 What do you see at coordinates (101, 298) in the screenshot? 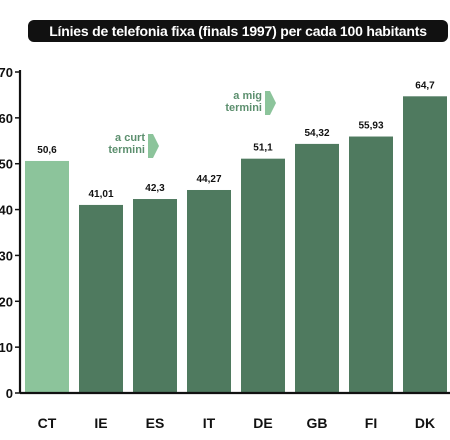
I see `bar-ie` at bounding box center [101, 298].